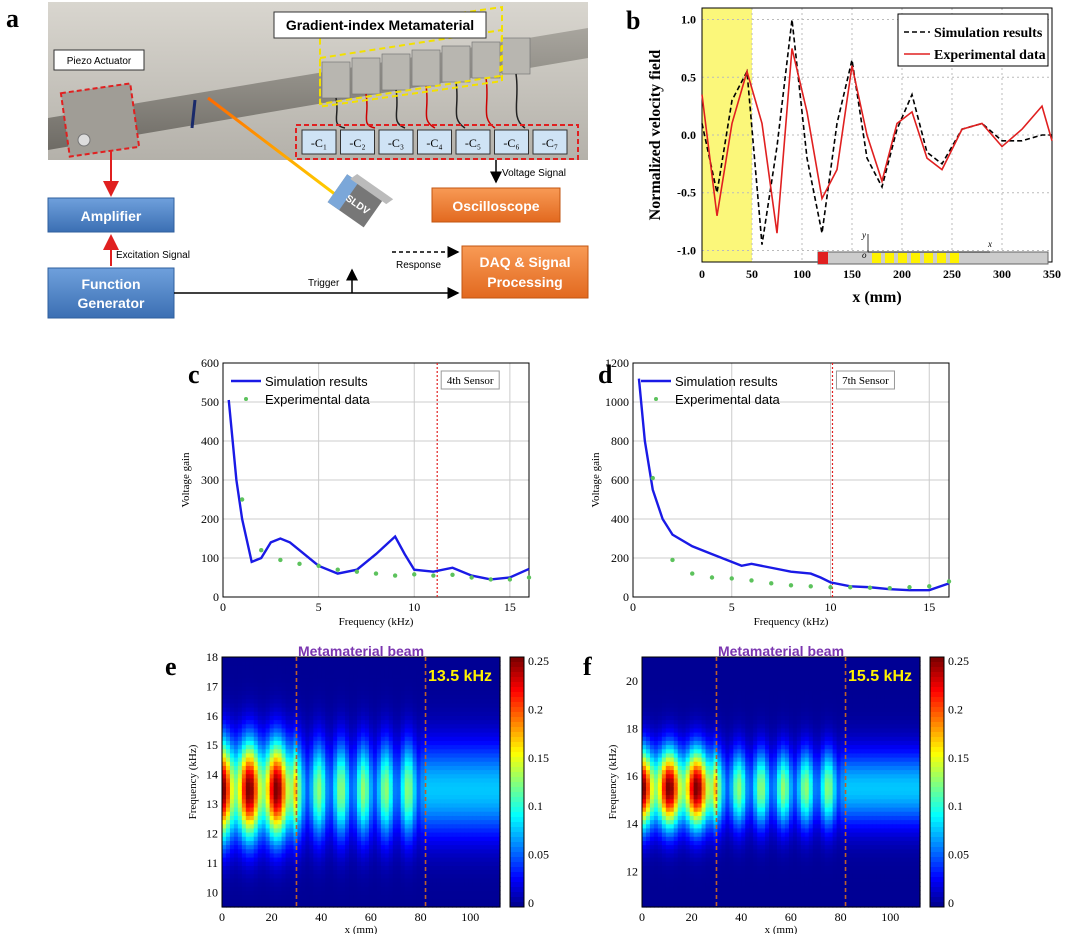 This screenshot has width=1065, height=934. I want to click on y-tick-label: 600, so click(620, 480).